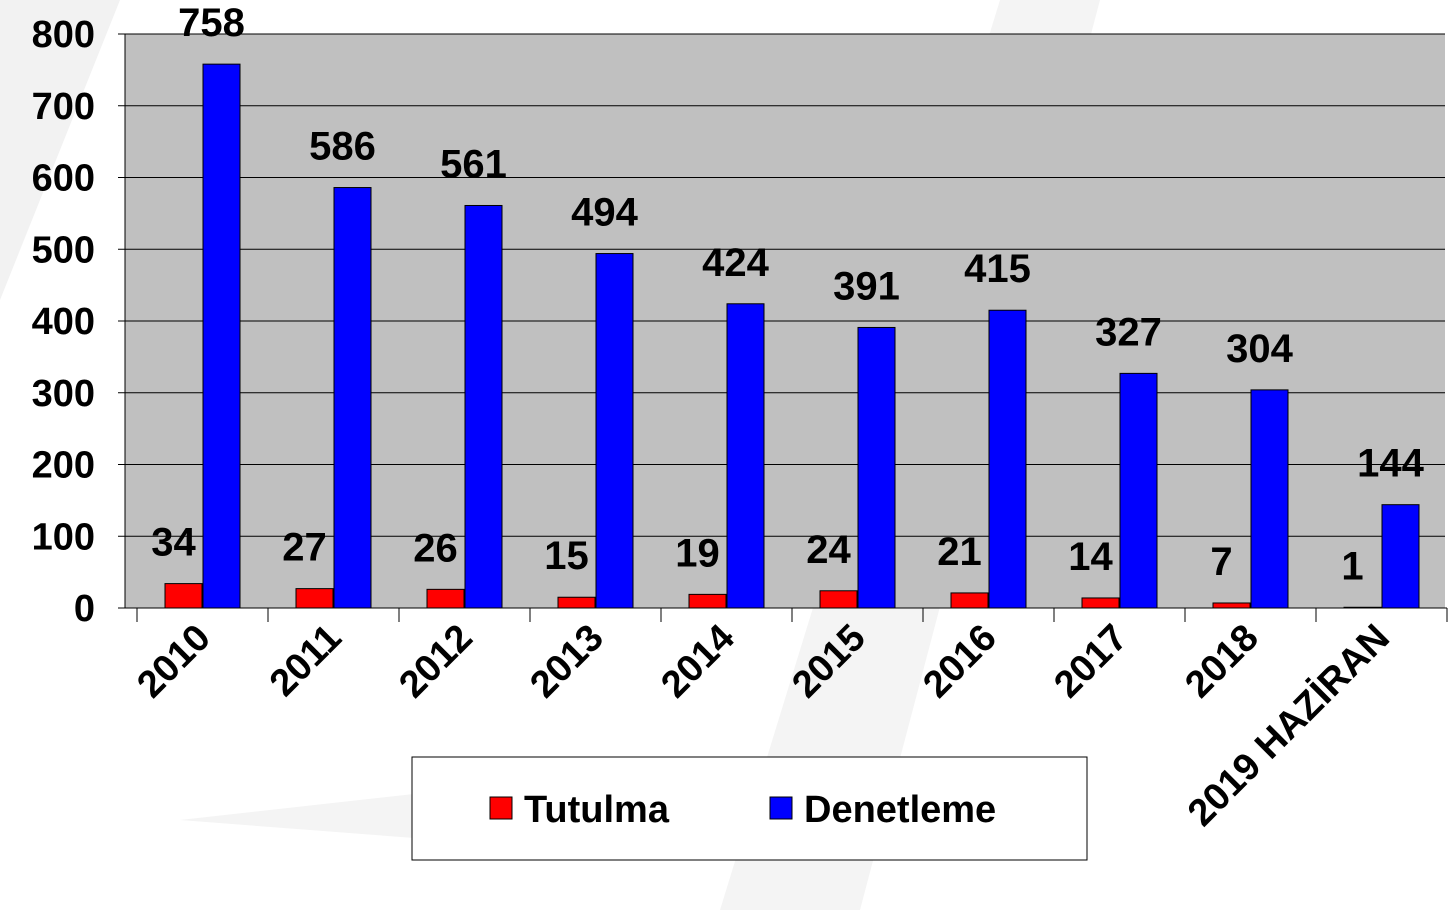  Describe the element at coordinates (1390, 464) in the screenshot. I see `data-label: 144` at that location.